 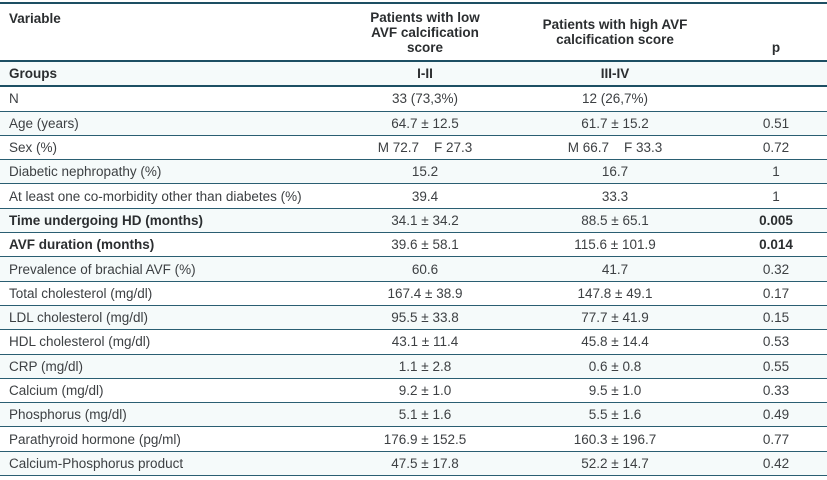 I want to click on value-high: 61.7 ± 15.2, so click(x=615, y=123).